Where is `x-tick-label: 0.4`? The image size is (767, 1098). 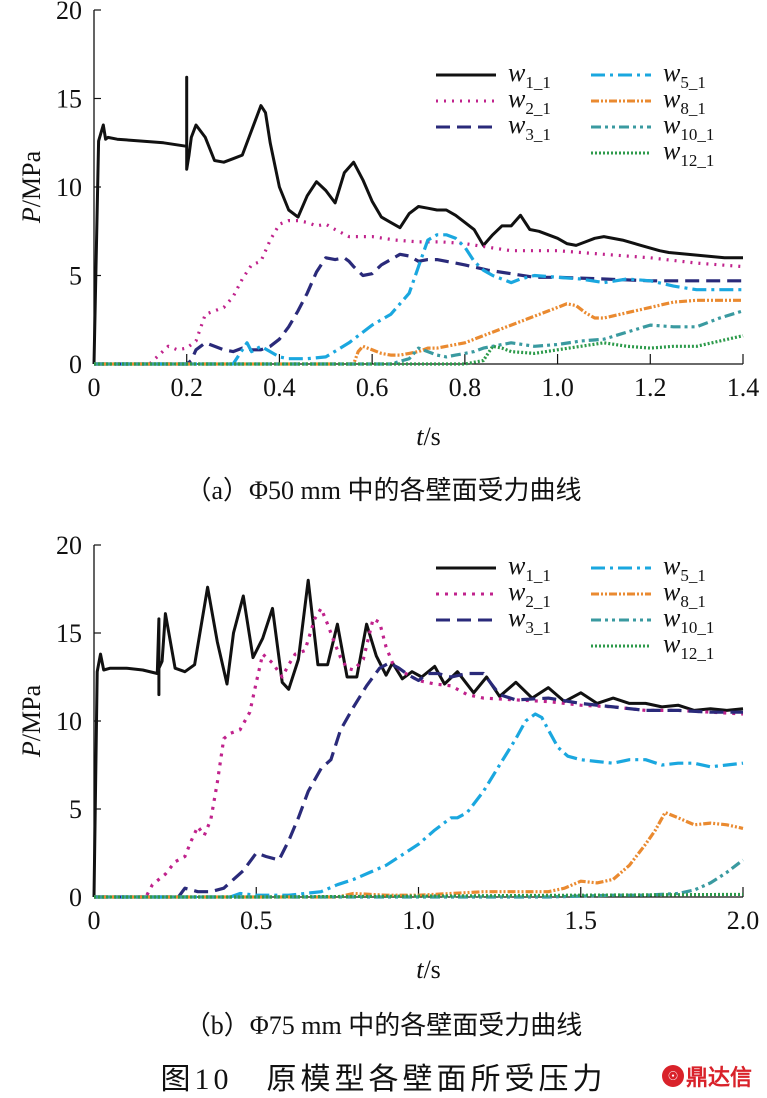
x-tick-label: 0.4 is located at coordinates (279, 387).